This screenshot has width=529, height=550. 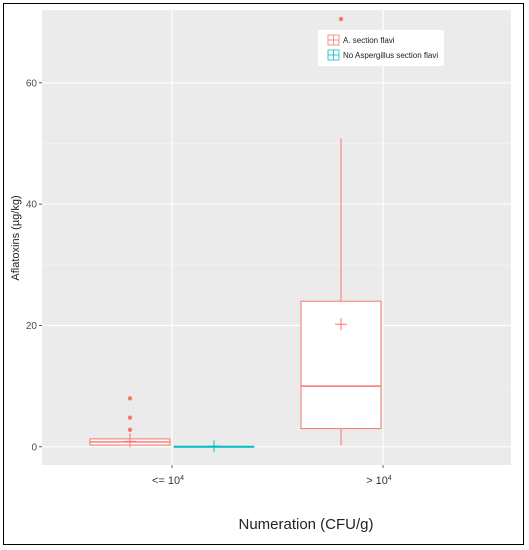 What do you see at coordinates (34, 447) in the screenshot?
I see `y-tick-label: 0` at bounding box center [34, 447].